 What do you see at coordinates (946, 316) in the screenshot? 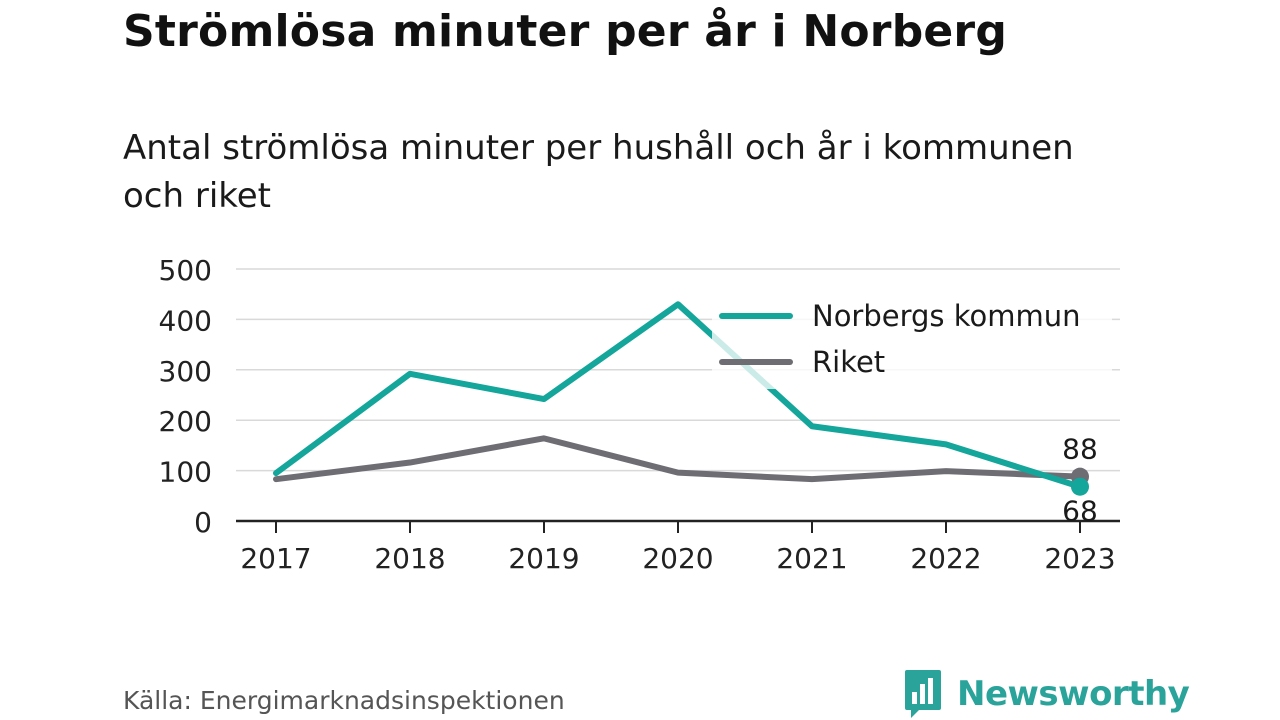
I see `legend-label: Norbergs kommun` at bounding box center [946, 316].